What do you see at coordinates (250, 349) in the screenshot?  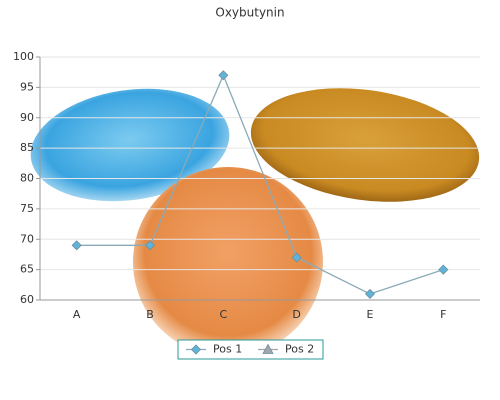 I see `legend-box` at bounding box center [250, 349].